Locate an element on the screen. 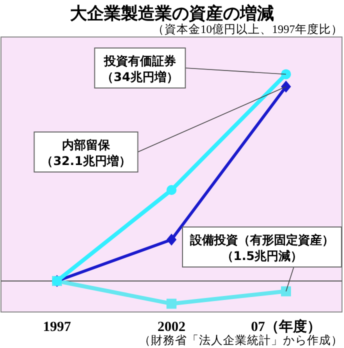 This screenshot has height=348, width=344. chart-title: 大企業製造業の資産の増減 is located at coordinates (172, 13).